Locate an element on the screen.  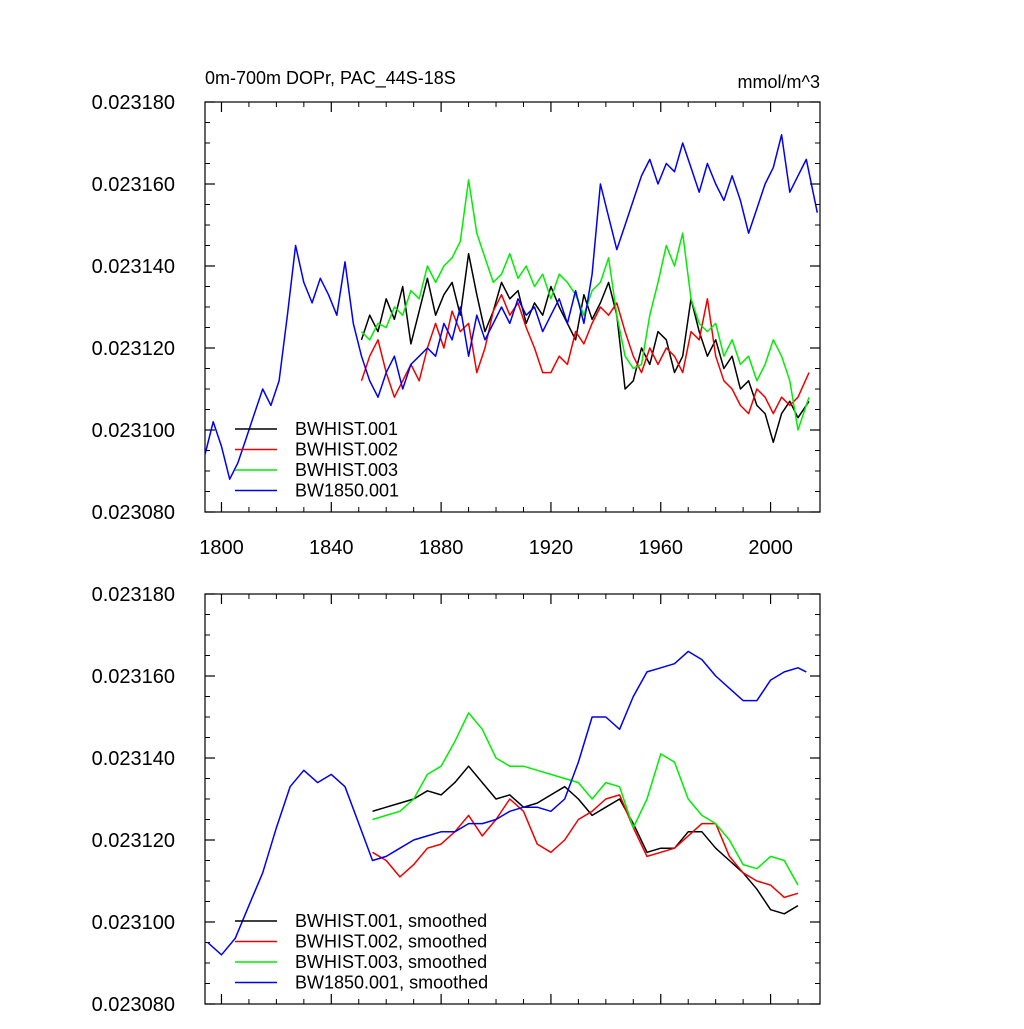
legend-label: BWHIST.001, smoothed is located at coordinates (391, 921).